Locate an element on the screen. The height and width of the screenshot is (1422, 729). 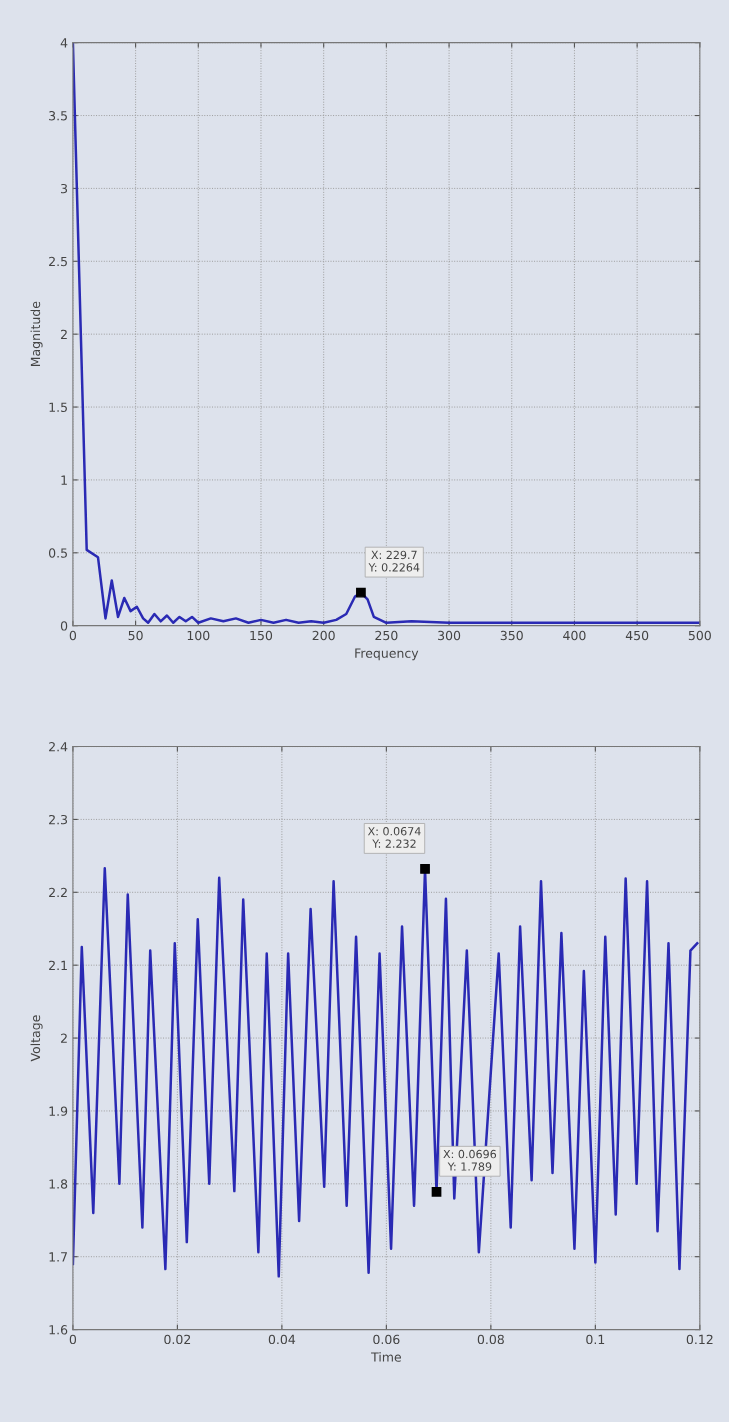
y-tick-label: 3.5 is located at coordinates (58, 116).